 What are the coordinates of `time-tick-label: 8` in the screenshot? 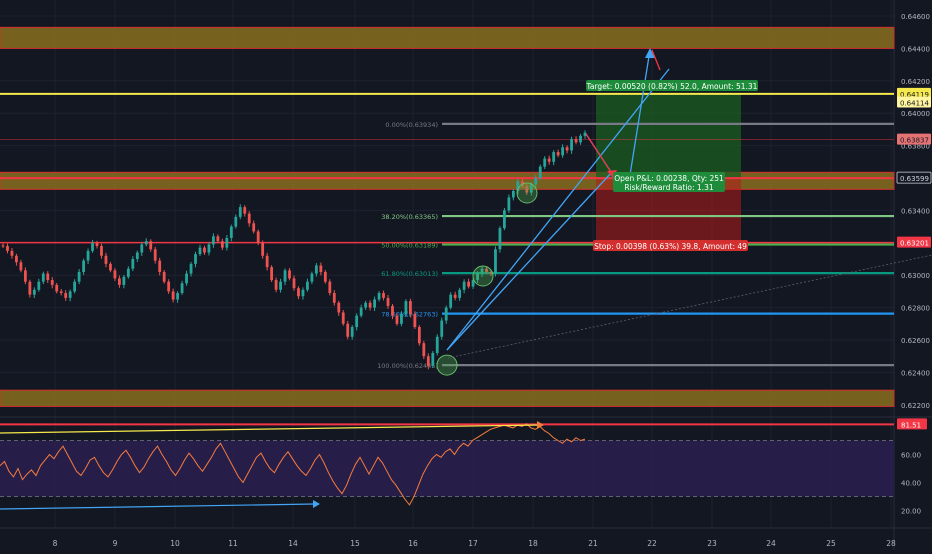 It's located at (55, 543).